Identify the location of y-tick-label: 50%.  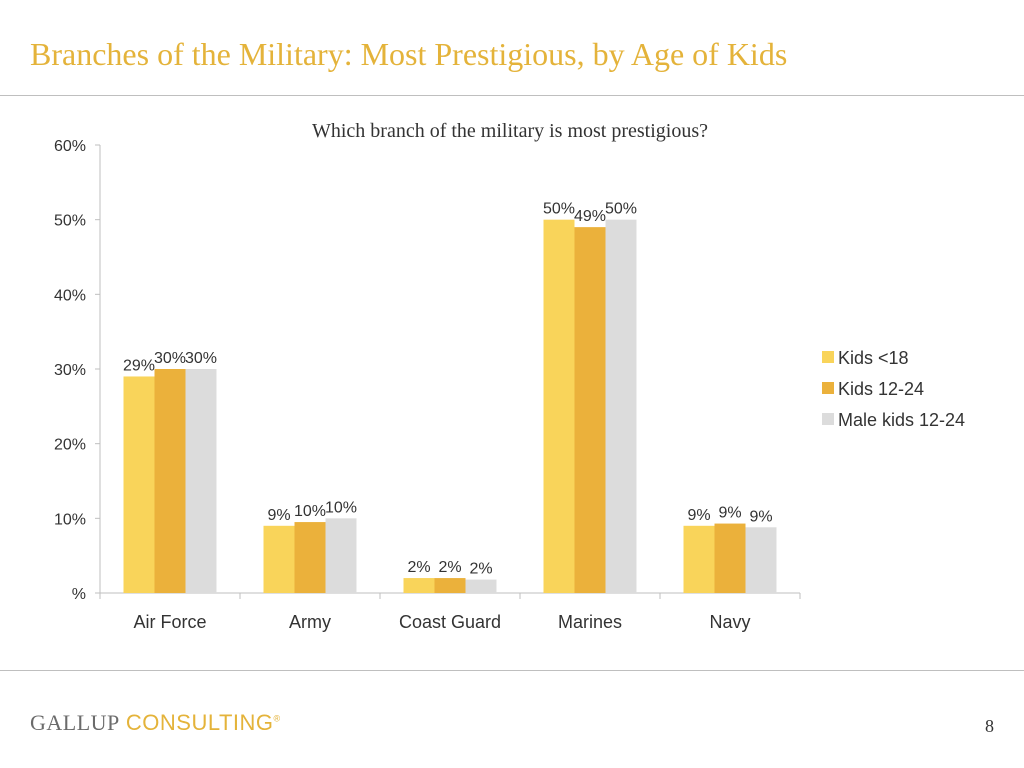
(70, 221).